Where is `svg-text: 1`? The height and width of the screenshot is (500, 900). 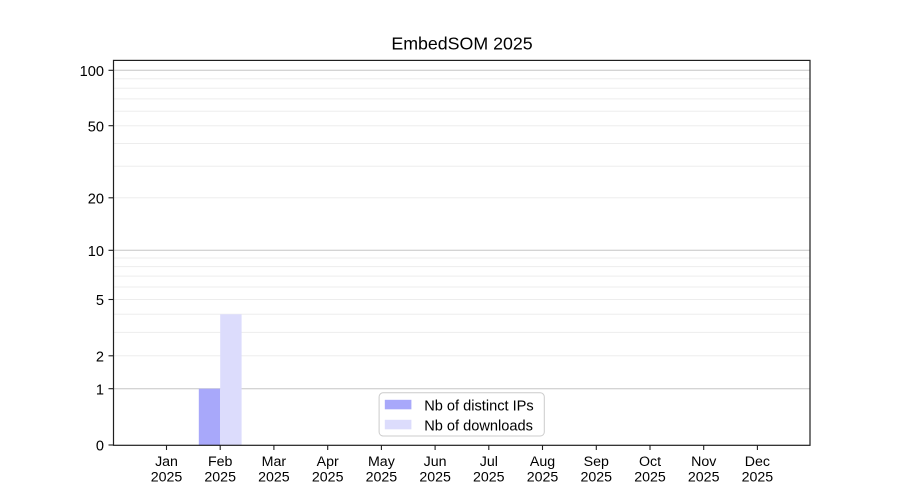 svg-text: 1 is located at coordinates (100, 390).